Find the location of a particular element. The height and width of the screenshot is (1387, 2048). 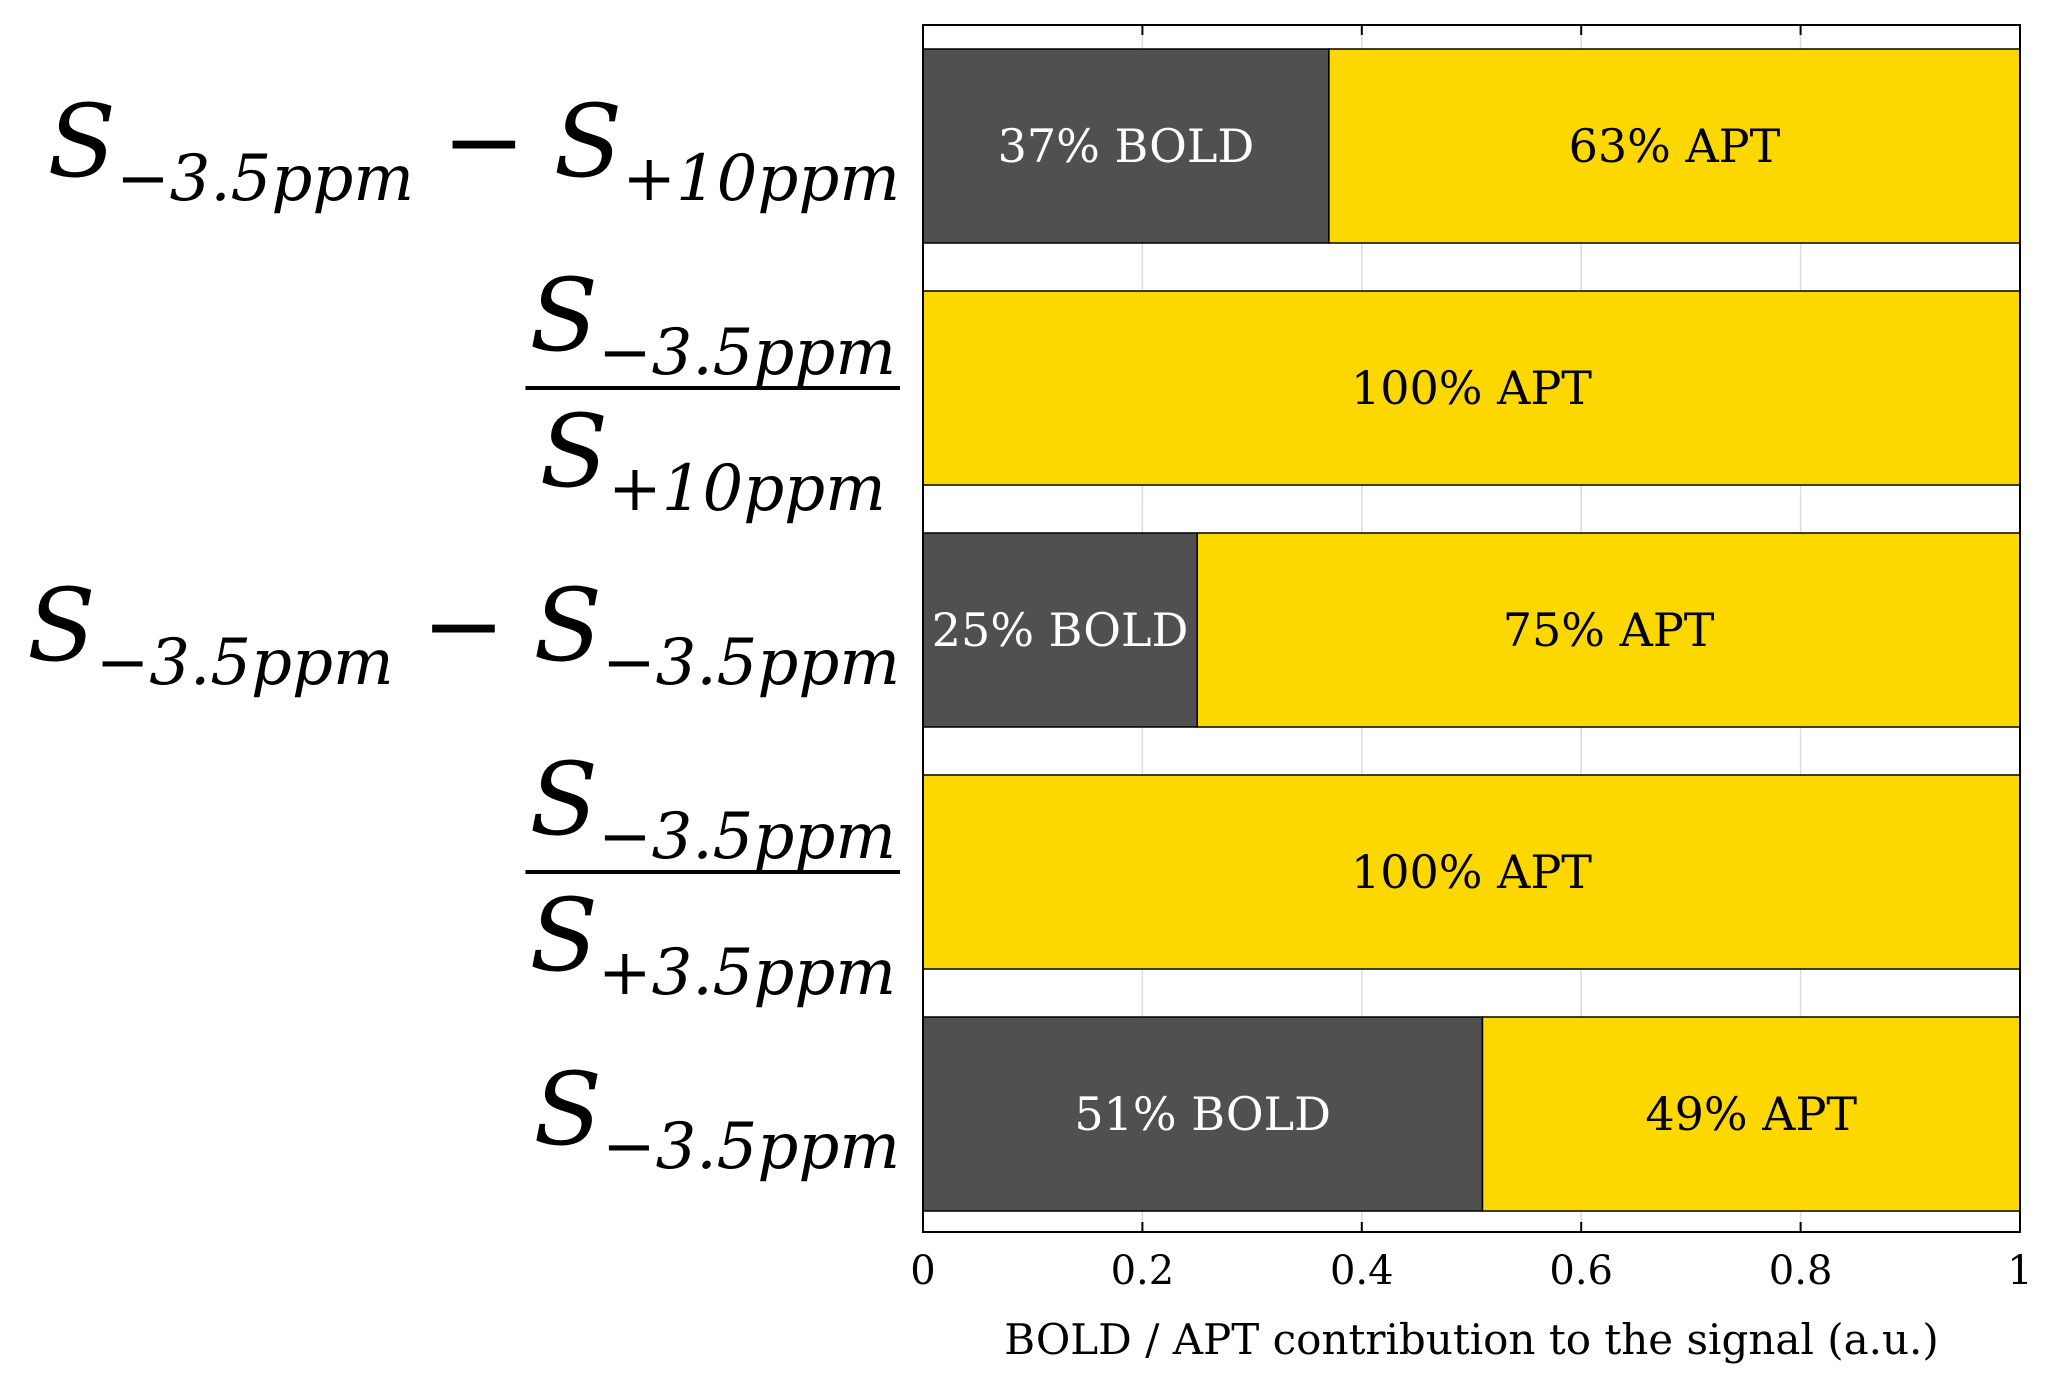

x-tick-label: 0.8 is located at coordinates (1801, 1271).